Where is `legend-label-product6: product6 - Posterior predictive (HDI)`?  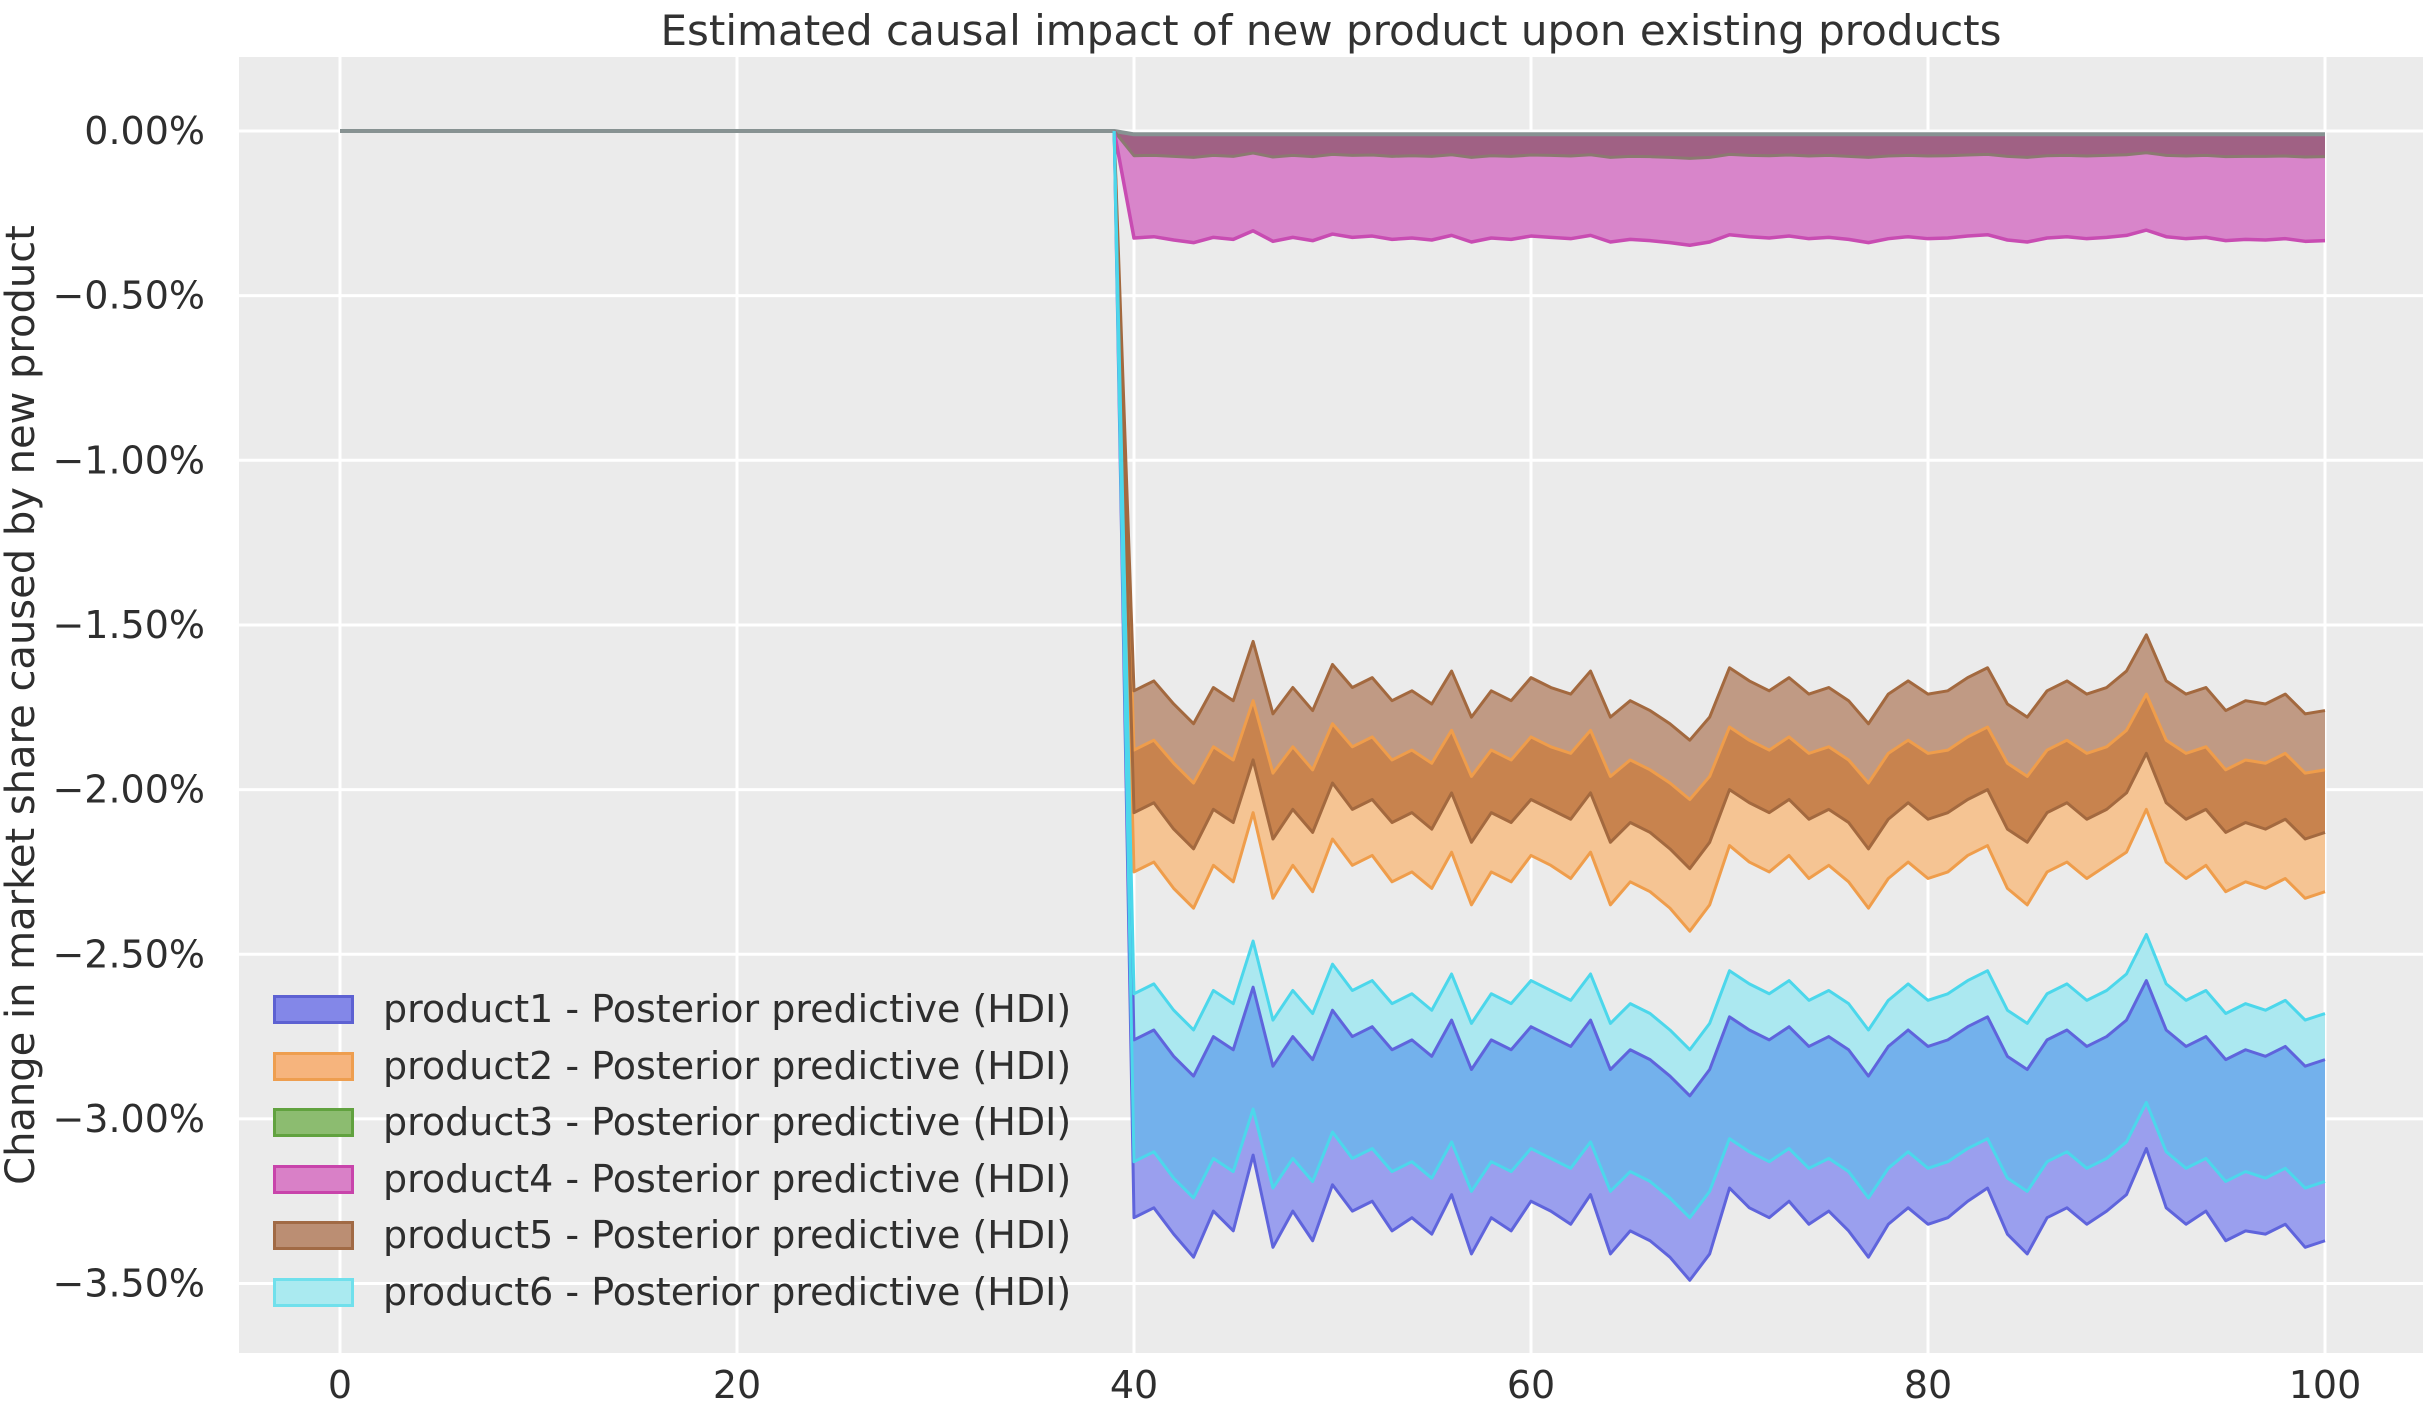
legend-label-product6: product6 - Posterior predictive (HDI) is located at coordinates (727, 1291).